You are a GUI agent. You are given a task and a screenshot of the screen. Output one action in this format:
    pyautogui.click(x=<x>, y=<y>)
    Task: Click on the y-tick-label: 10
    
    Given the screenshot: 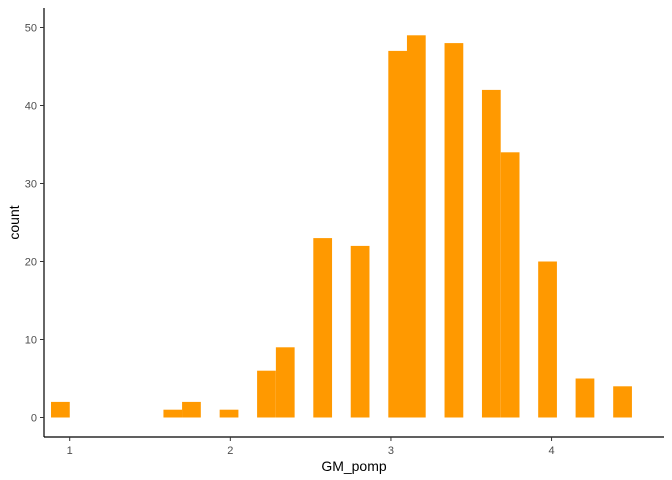 What is the action you would take?
    pyautogui.click(x=31, y=341)
    